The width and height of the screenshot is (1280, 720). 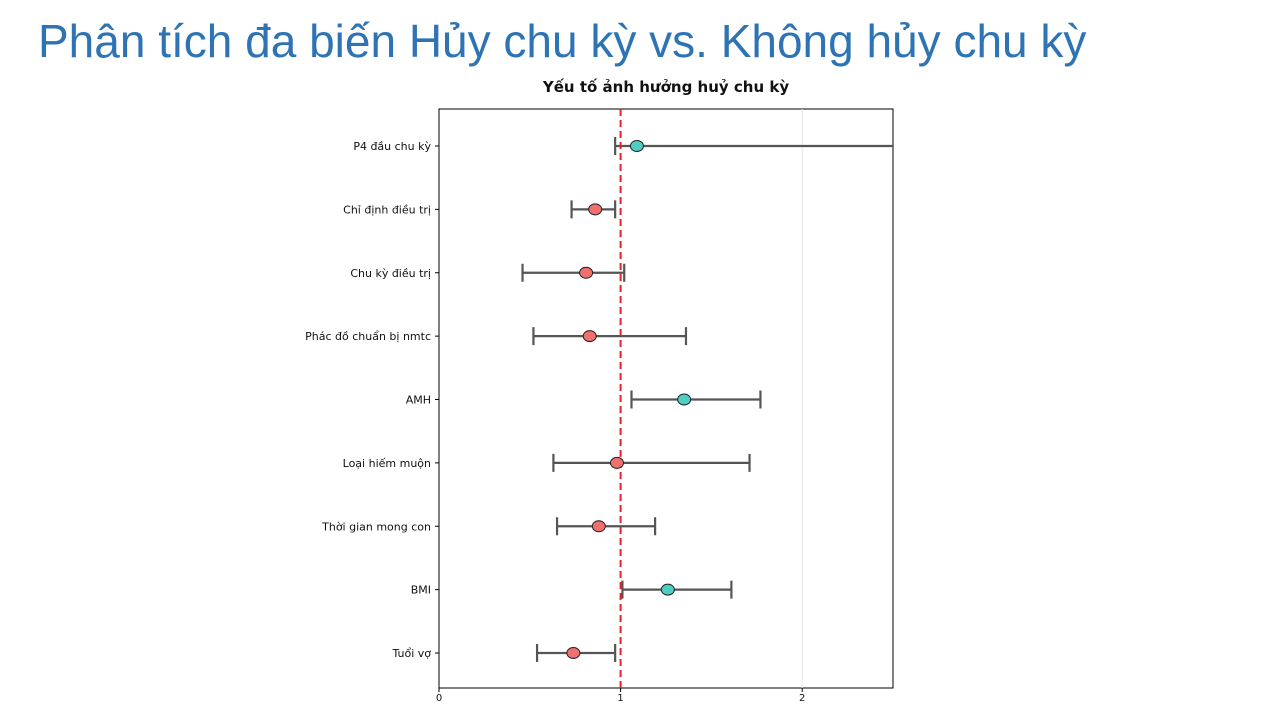 I want to click on y-tick-label: Loại hiếm muộn, so click(x=387, y=463).